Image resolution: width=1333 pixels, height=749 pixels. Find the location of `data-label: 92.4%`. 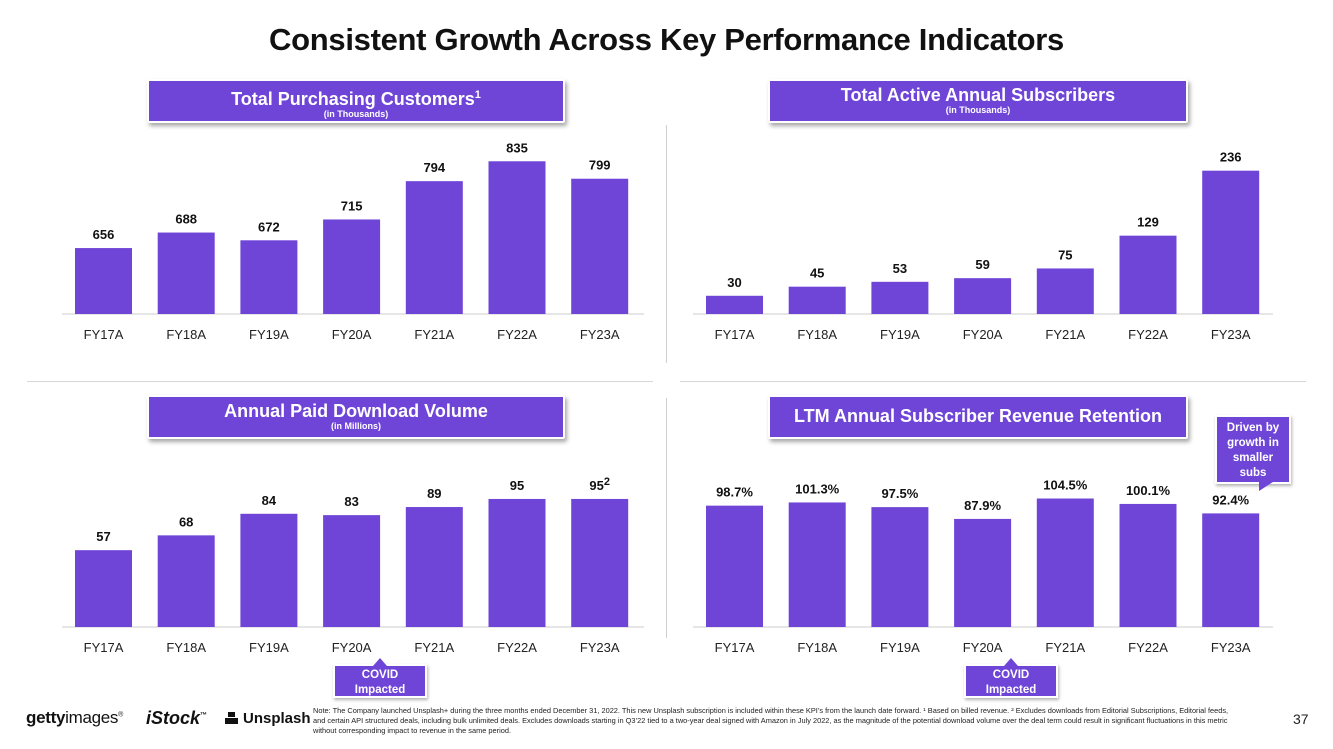

data-label: 92.4% is located at coordinates (1230, 499).